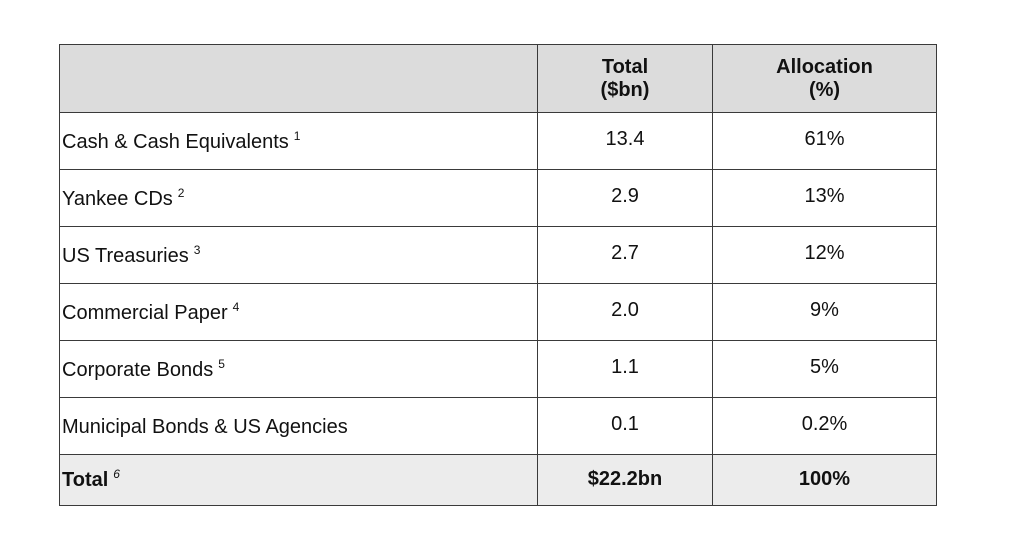 This screenshot has width=1024, height=535. Describe the element at coordinates (298, 312) in the screenshot. I see `row-label-cell: Commercial Paper 4` at that location.